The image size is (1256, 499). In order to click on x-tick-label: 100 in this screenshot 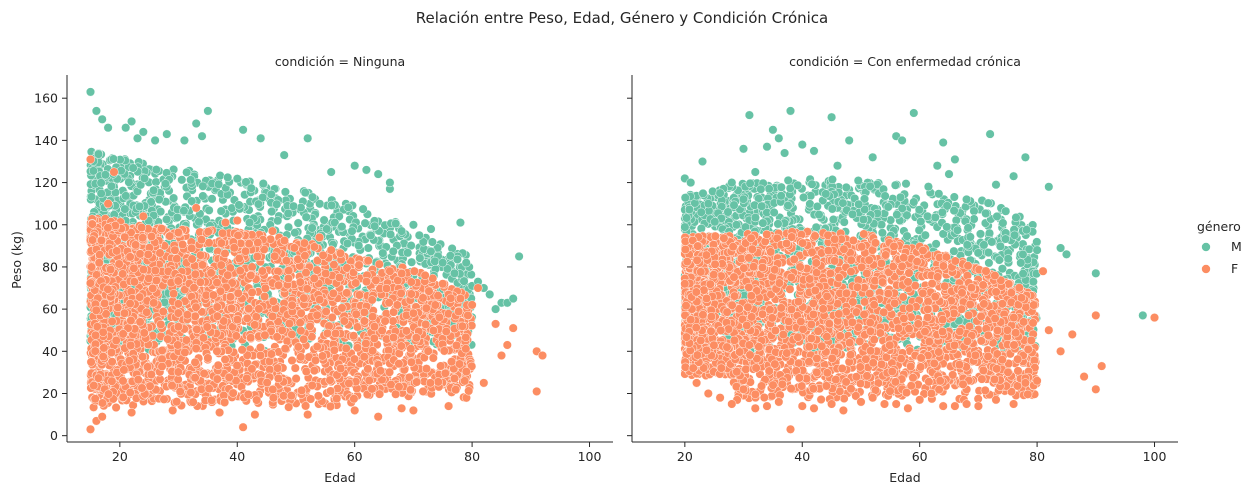, I will do `click(590, 456)`.